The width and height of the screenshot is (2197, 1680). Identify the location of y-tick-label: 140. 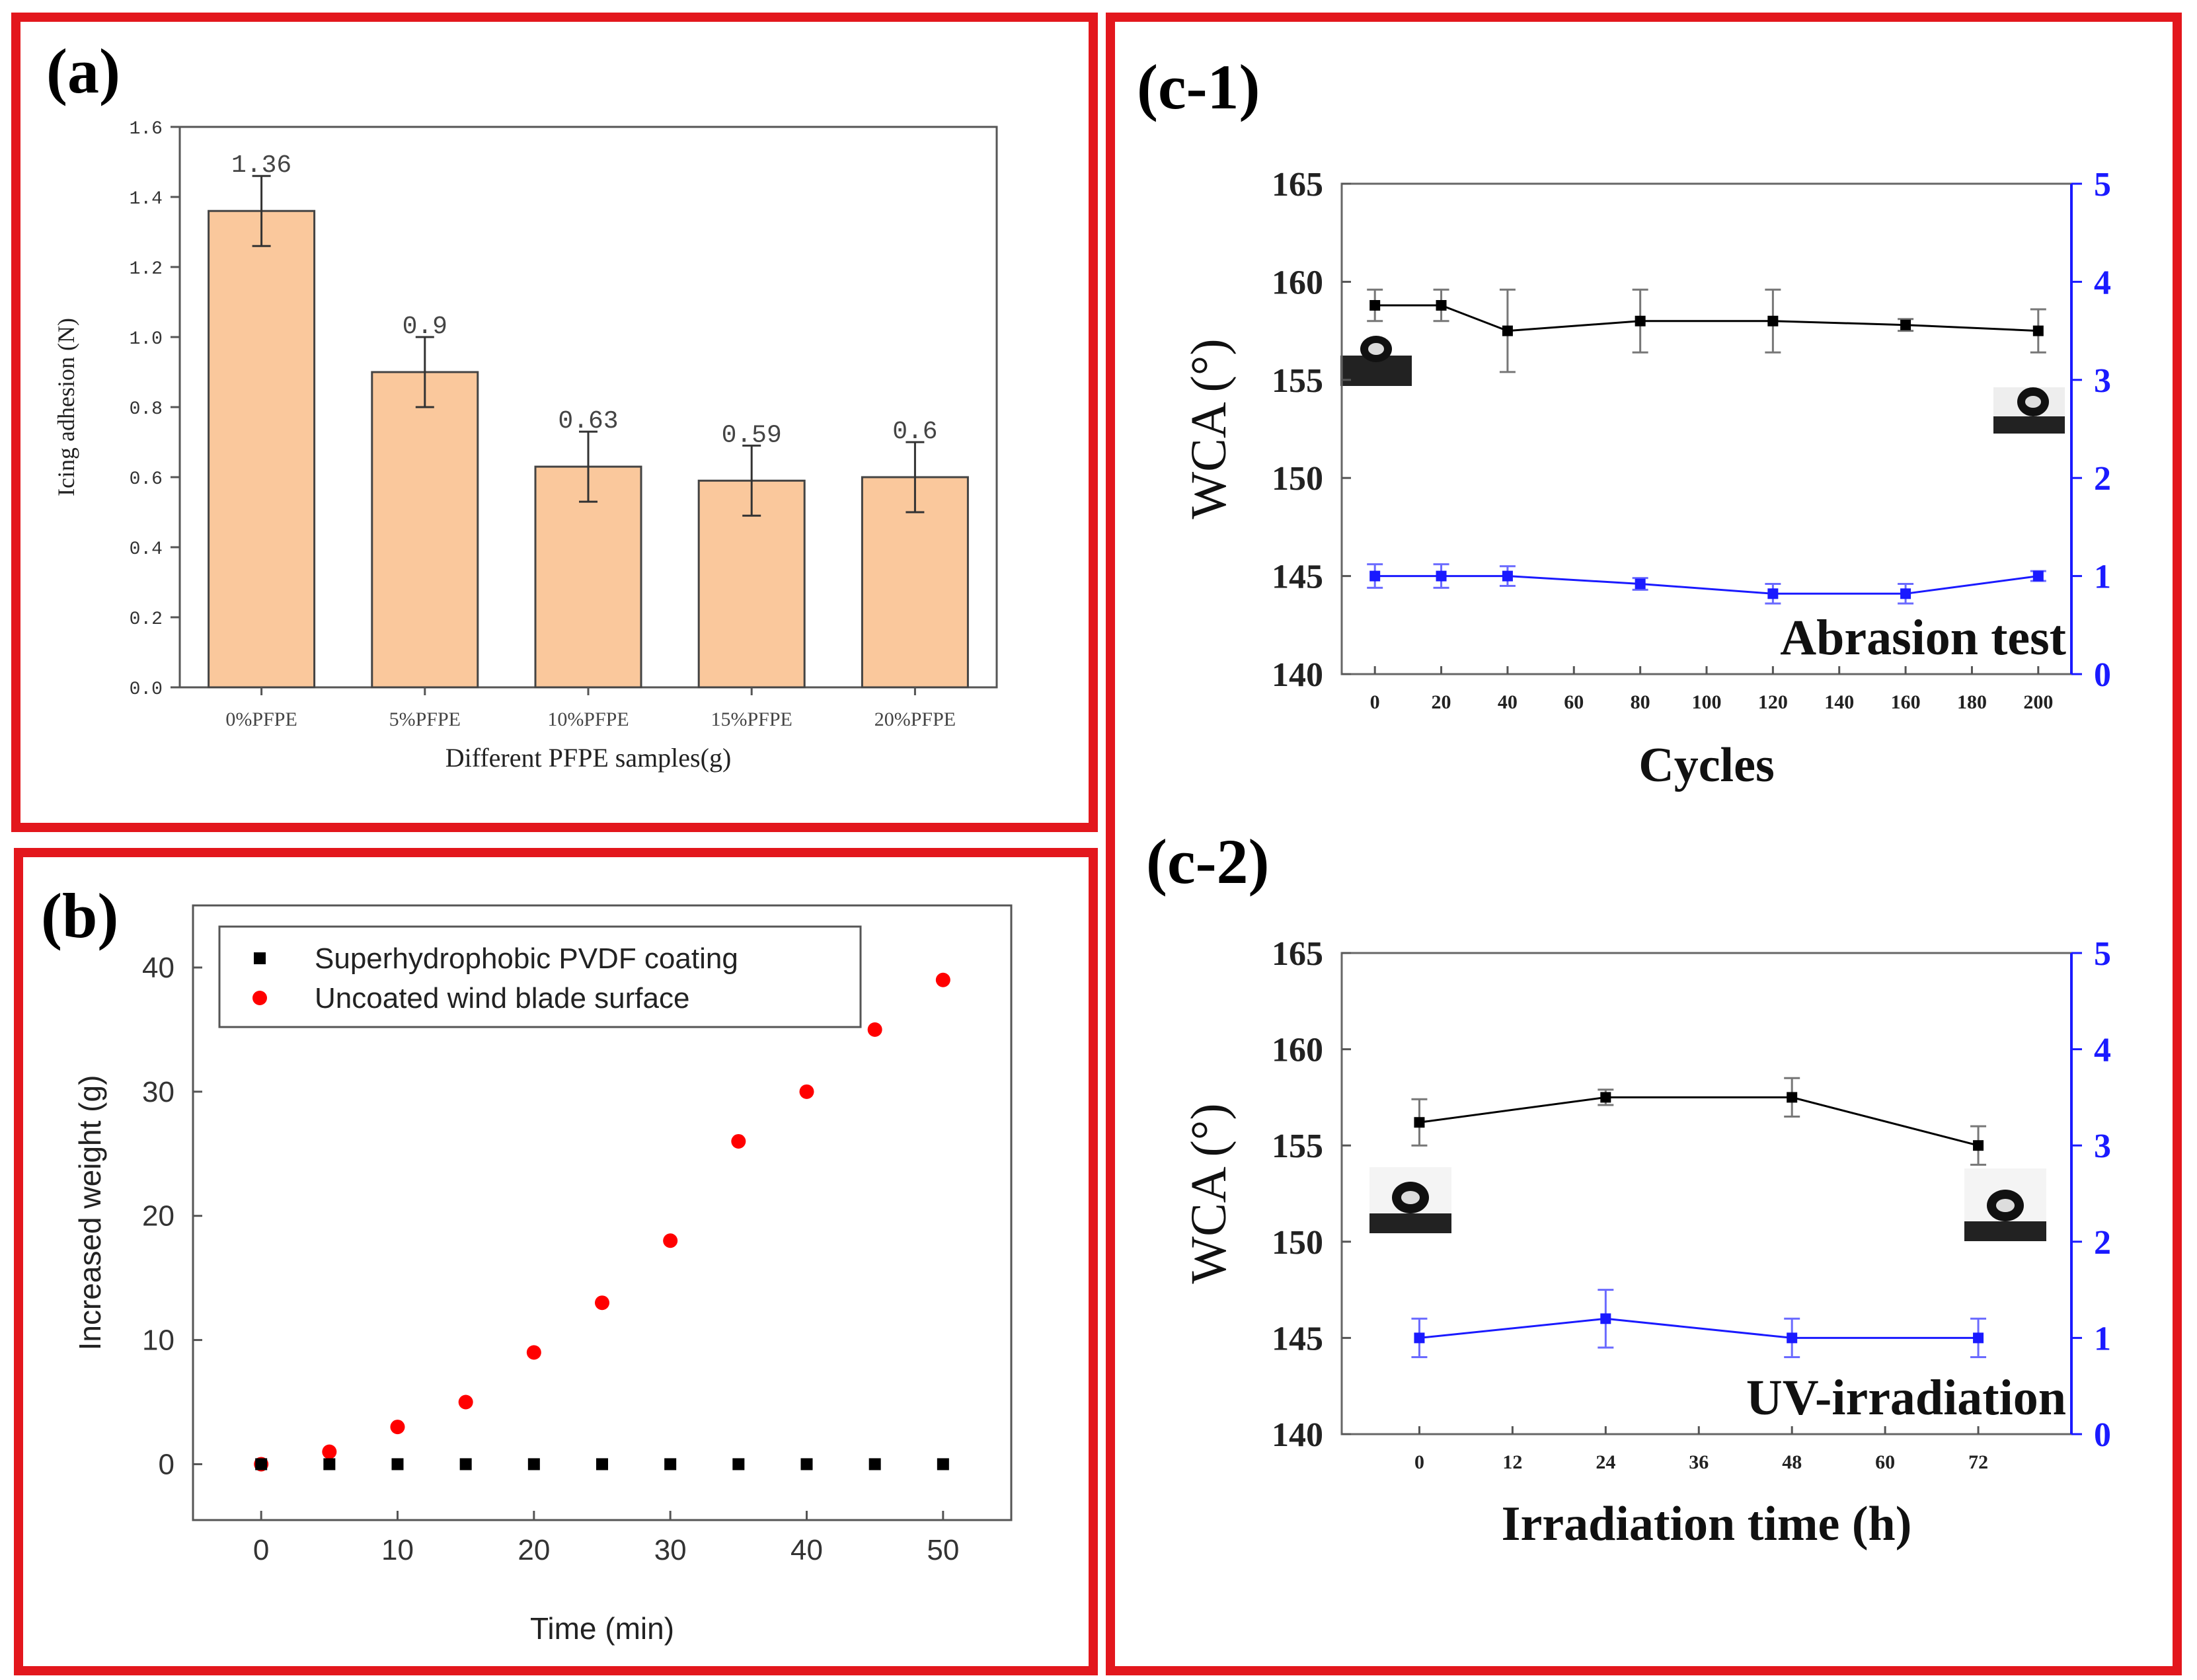
(1297, 1435).